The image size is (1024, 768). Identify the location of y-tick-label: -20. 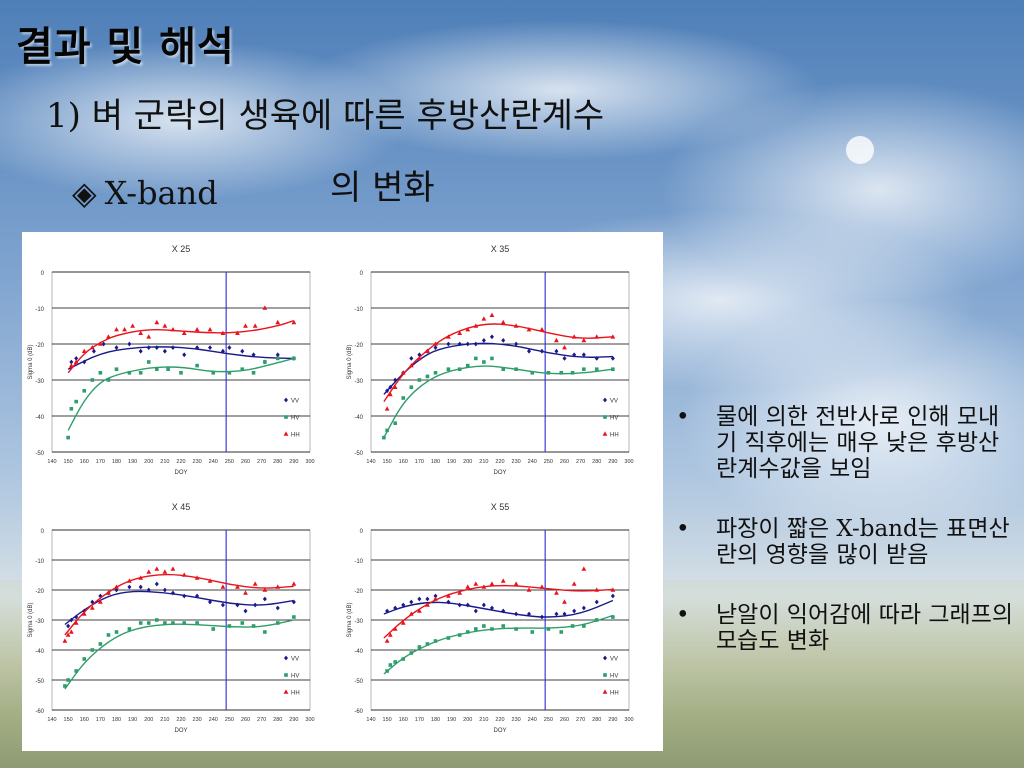
(358, 592).